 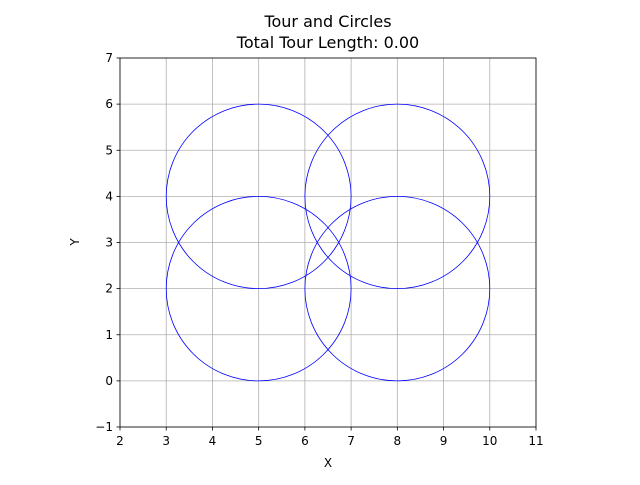 I want to click on x-tick-label: 6, so click(x=305, y=441).